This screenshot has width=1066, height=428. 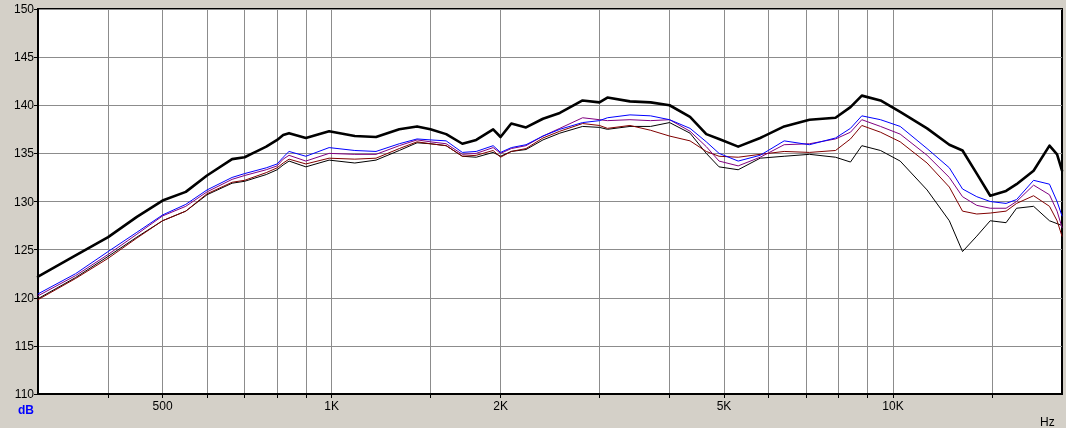 What do you see at coordinates (24, 153) in the screenshot?
I see `y-tick-label: 135` at bounding box center [24, 153].